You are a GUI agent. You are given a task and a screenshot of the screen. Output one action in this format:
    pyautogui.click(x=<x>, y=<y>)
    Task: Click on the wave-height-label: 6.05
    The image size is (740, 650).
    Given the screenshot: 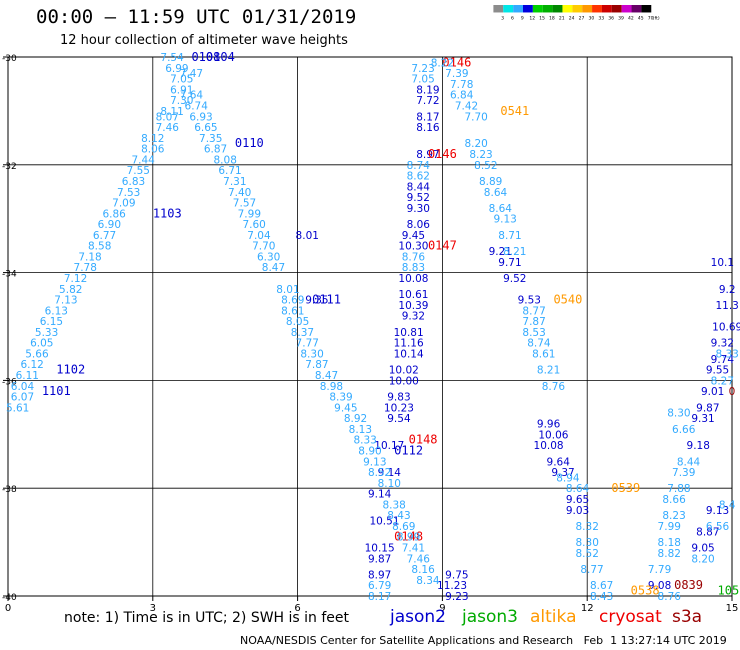 What is the action you would take?
    pyautogui.click(x=41, y=344)
    